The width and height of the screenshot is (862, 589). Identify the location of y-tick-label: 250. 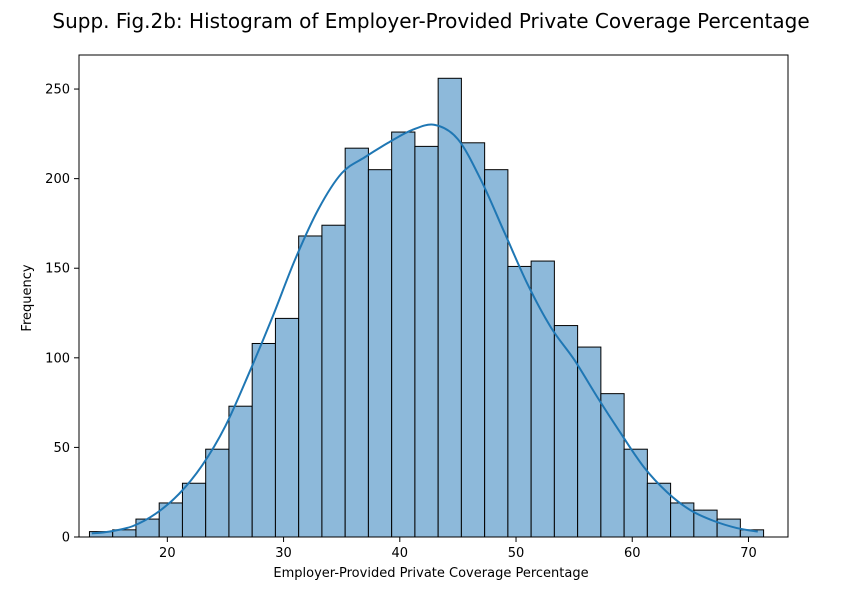
(57, 90).